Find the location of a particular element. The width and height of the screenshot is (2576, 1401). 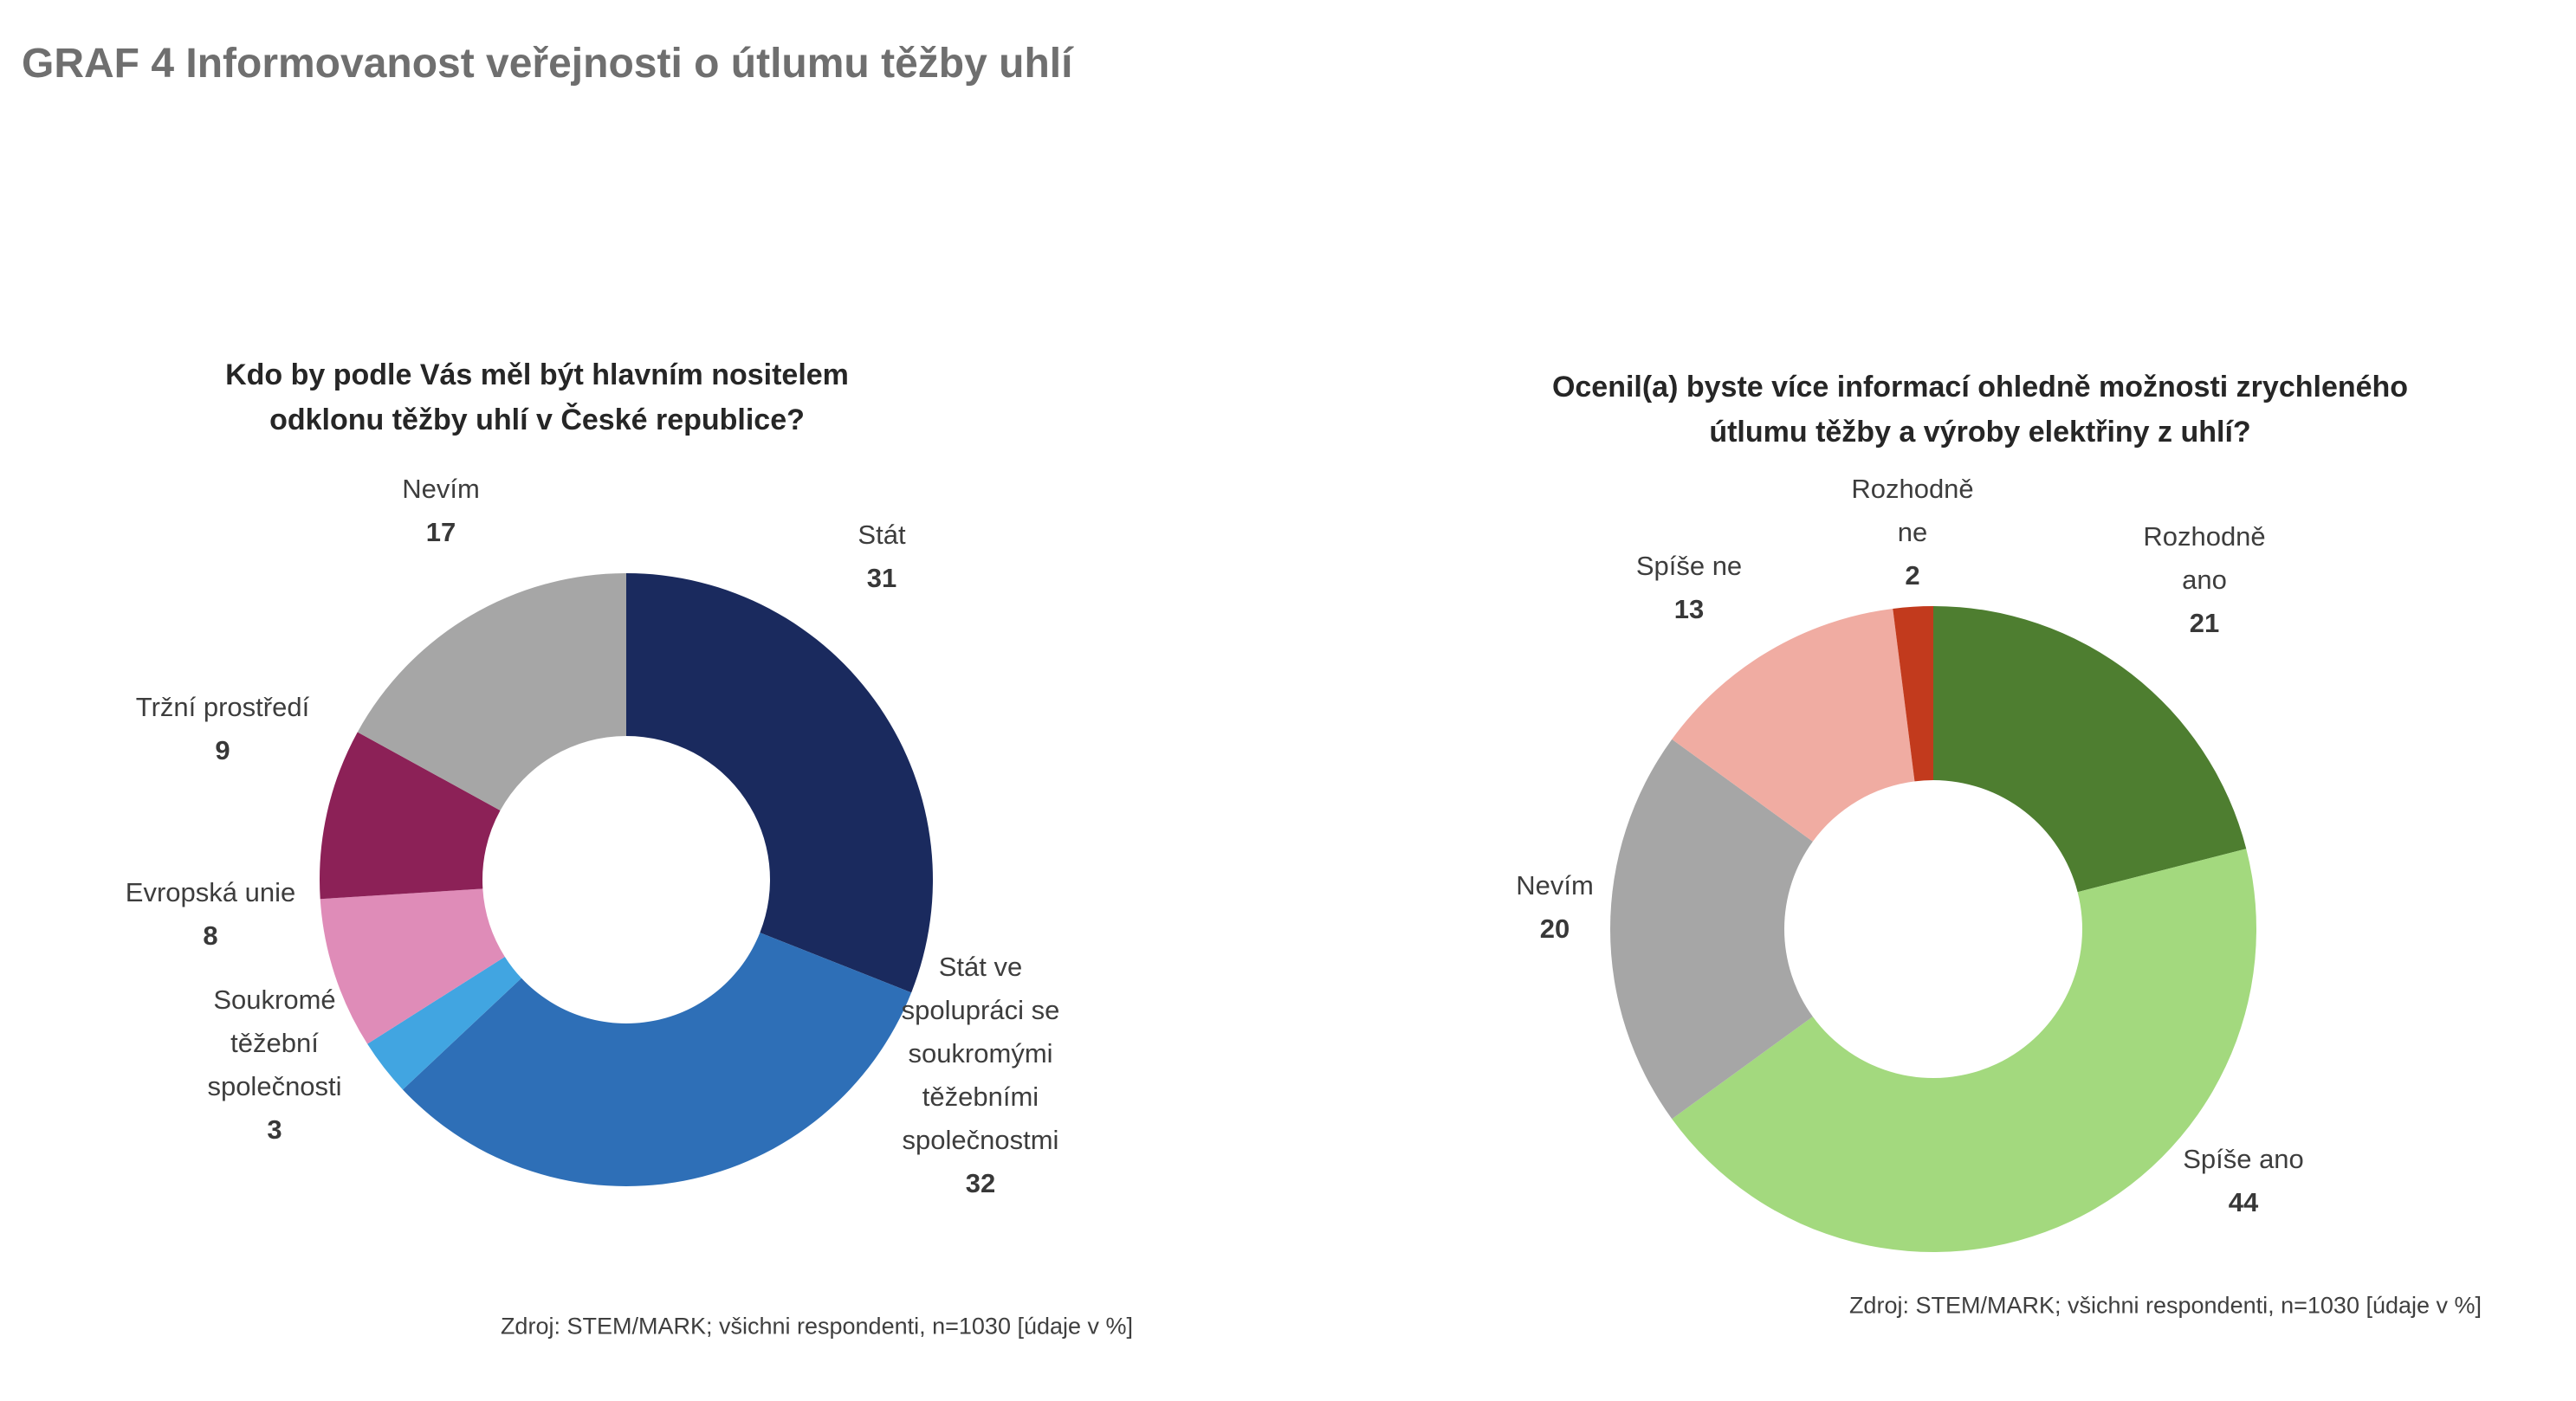

slice-label-nevim-right: Nevím 20 is located at coordinates (1555, 907).